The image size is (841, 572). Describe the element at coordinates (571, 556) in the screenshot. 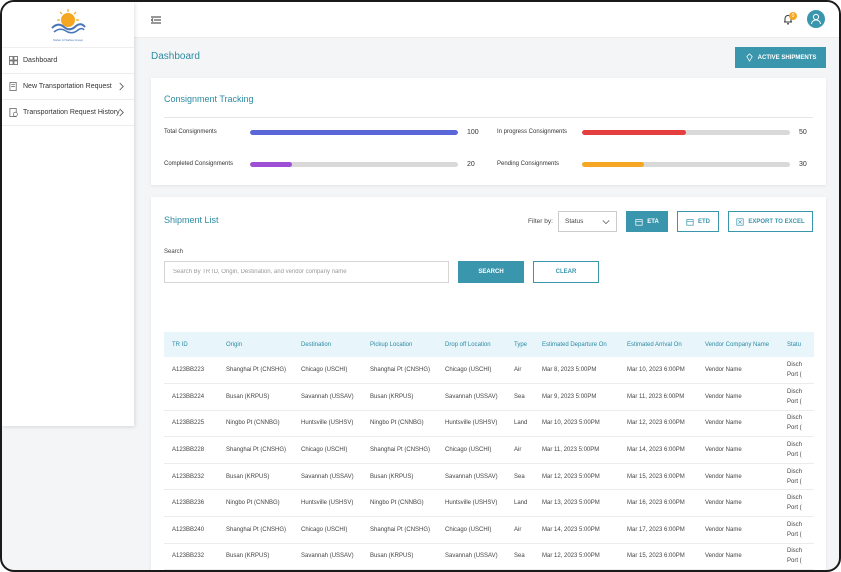

I see `table-cell: Mar 12, 2023 5:00PM` at that location.